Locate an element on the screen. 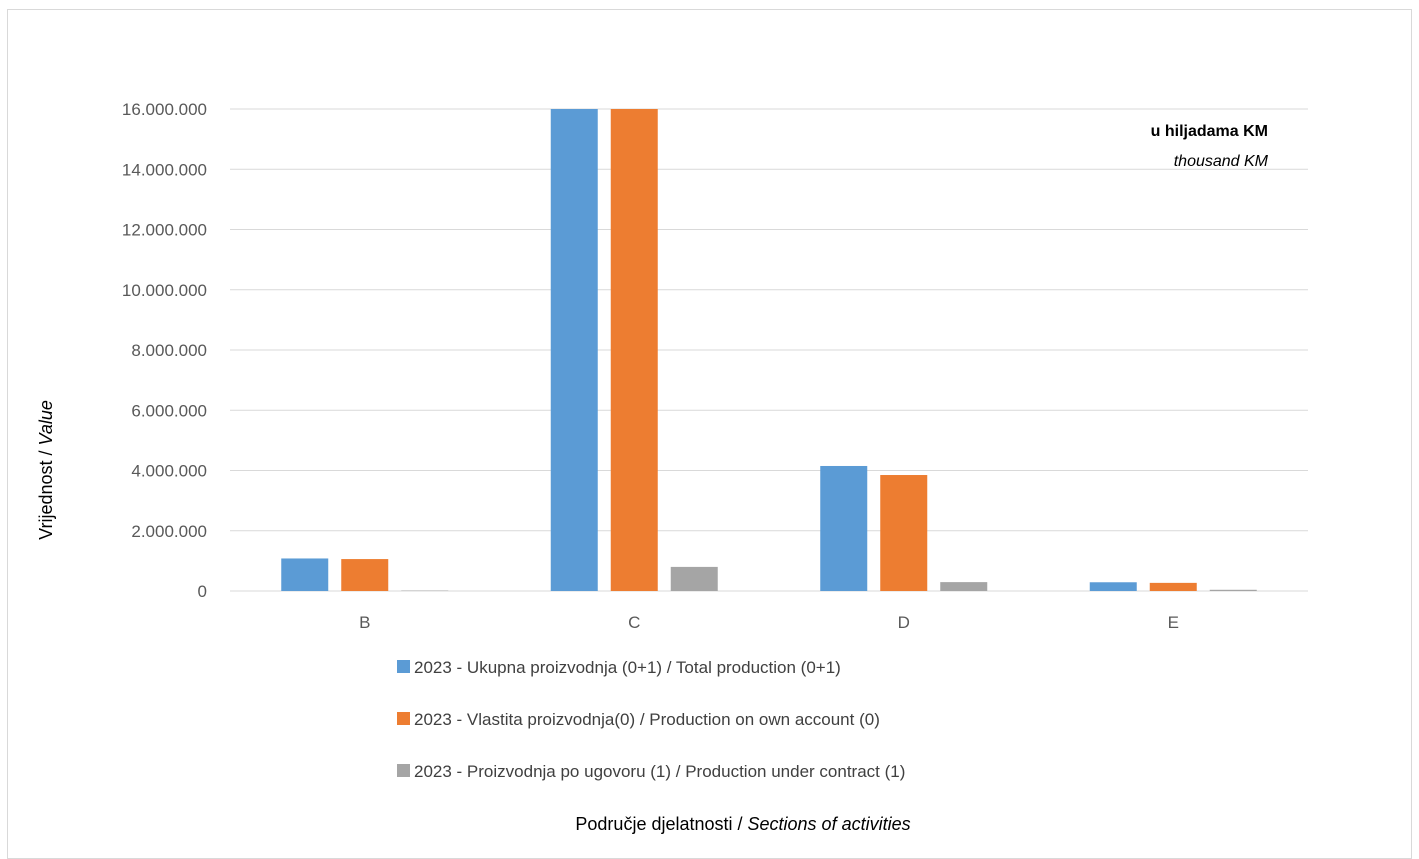  x-axis-title-italic: Sections of activities is located at coordinates (829, 824).